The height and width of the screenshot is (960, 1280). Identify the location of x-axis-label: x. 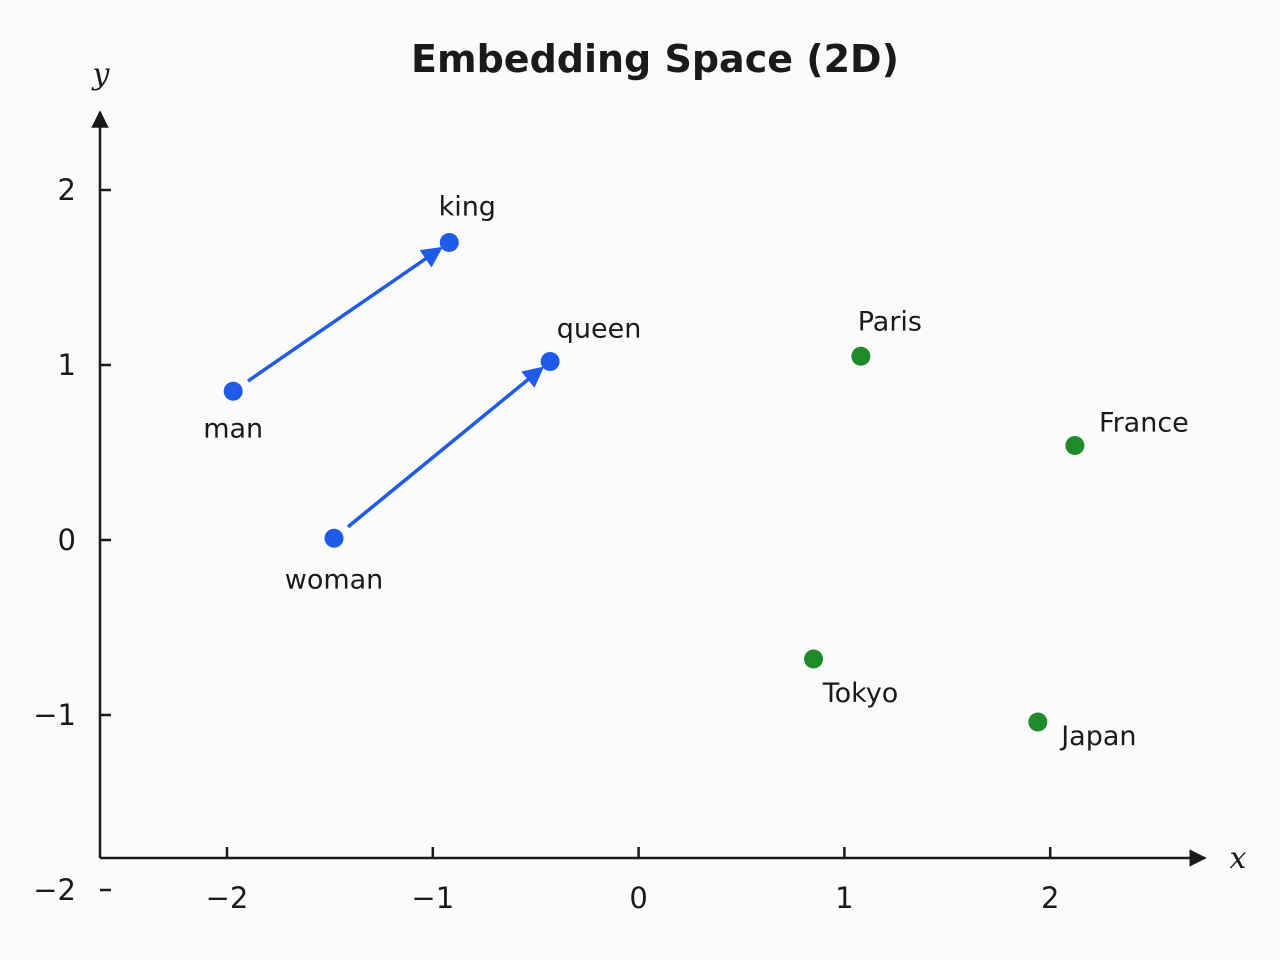
(1238, 858).